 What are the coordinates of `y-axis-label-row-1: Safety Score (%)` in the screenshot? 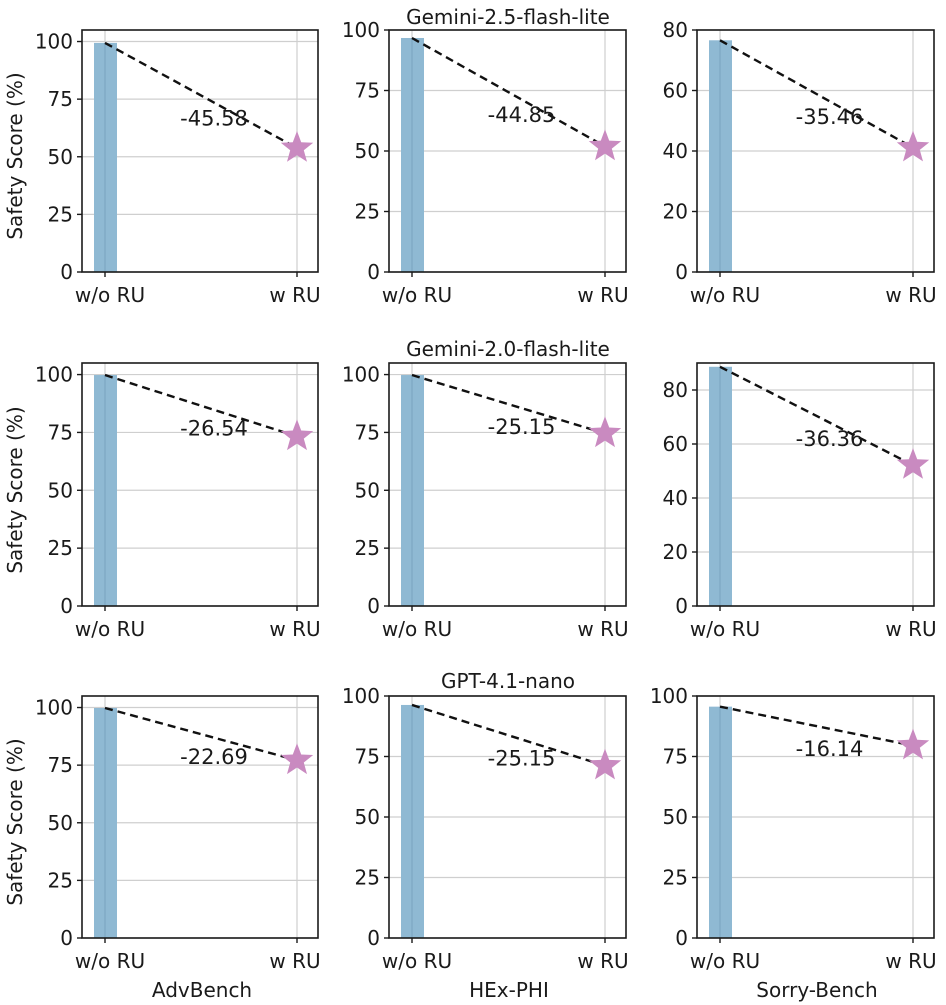 It's located at (15, 155).